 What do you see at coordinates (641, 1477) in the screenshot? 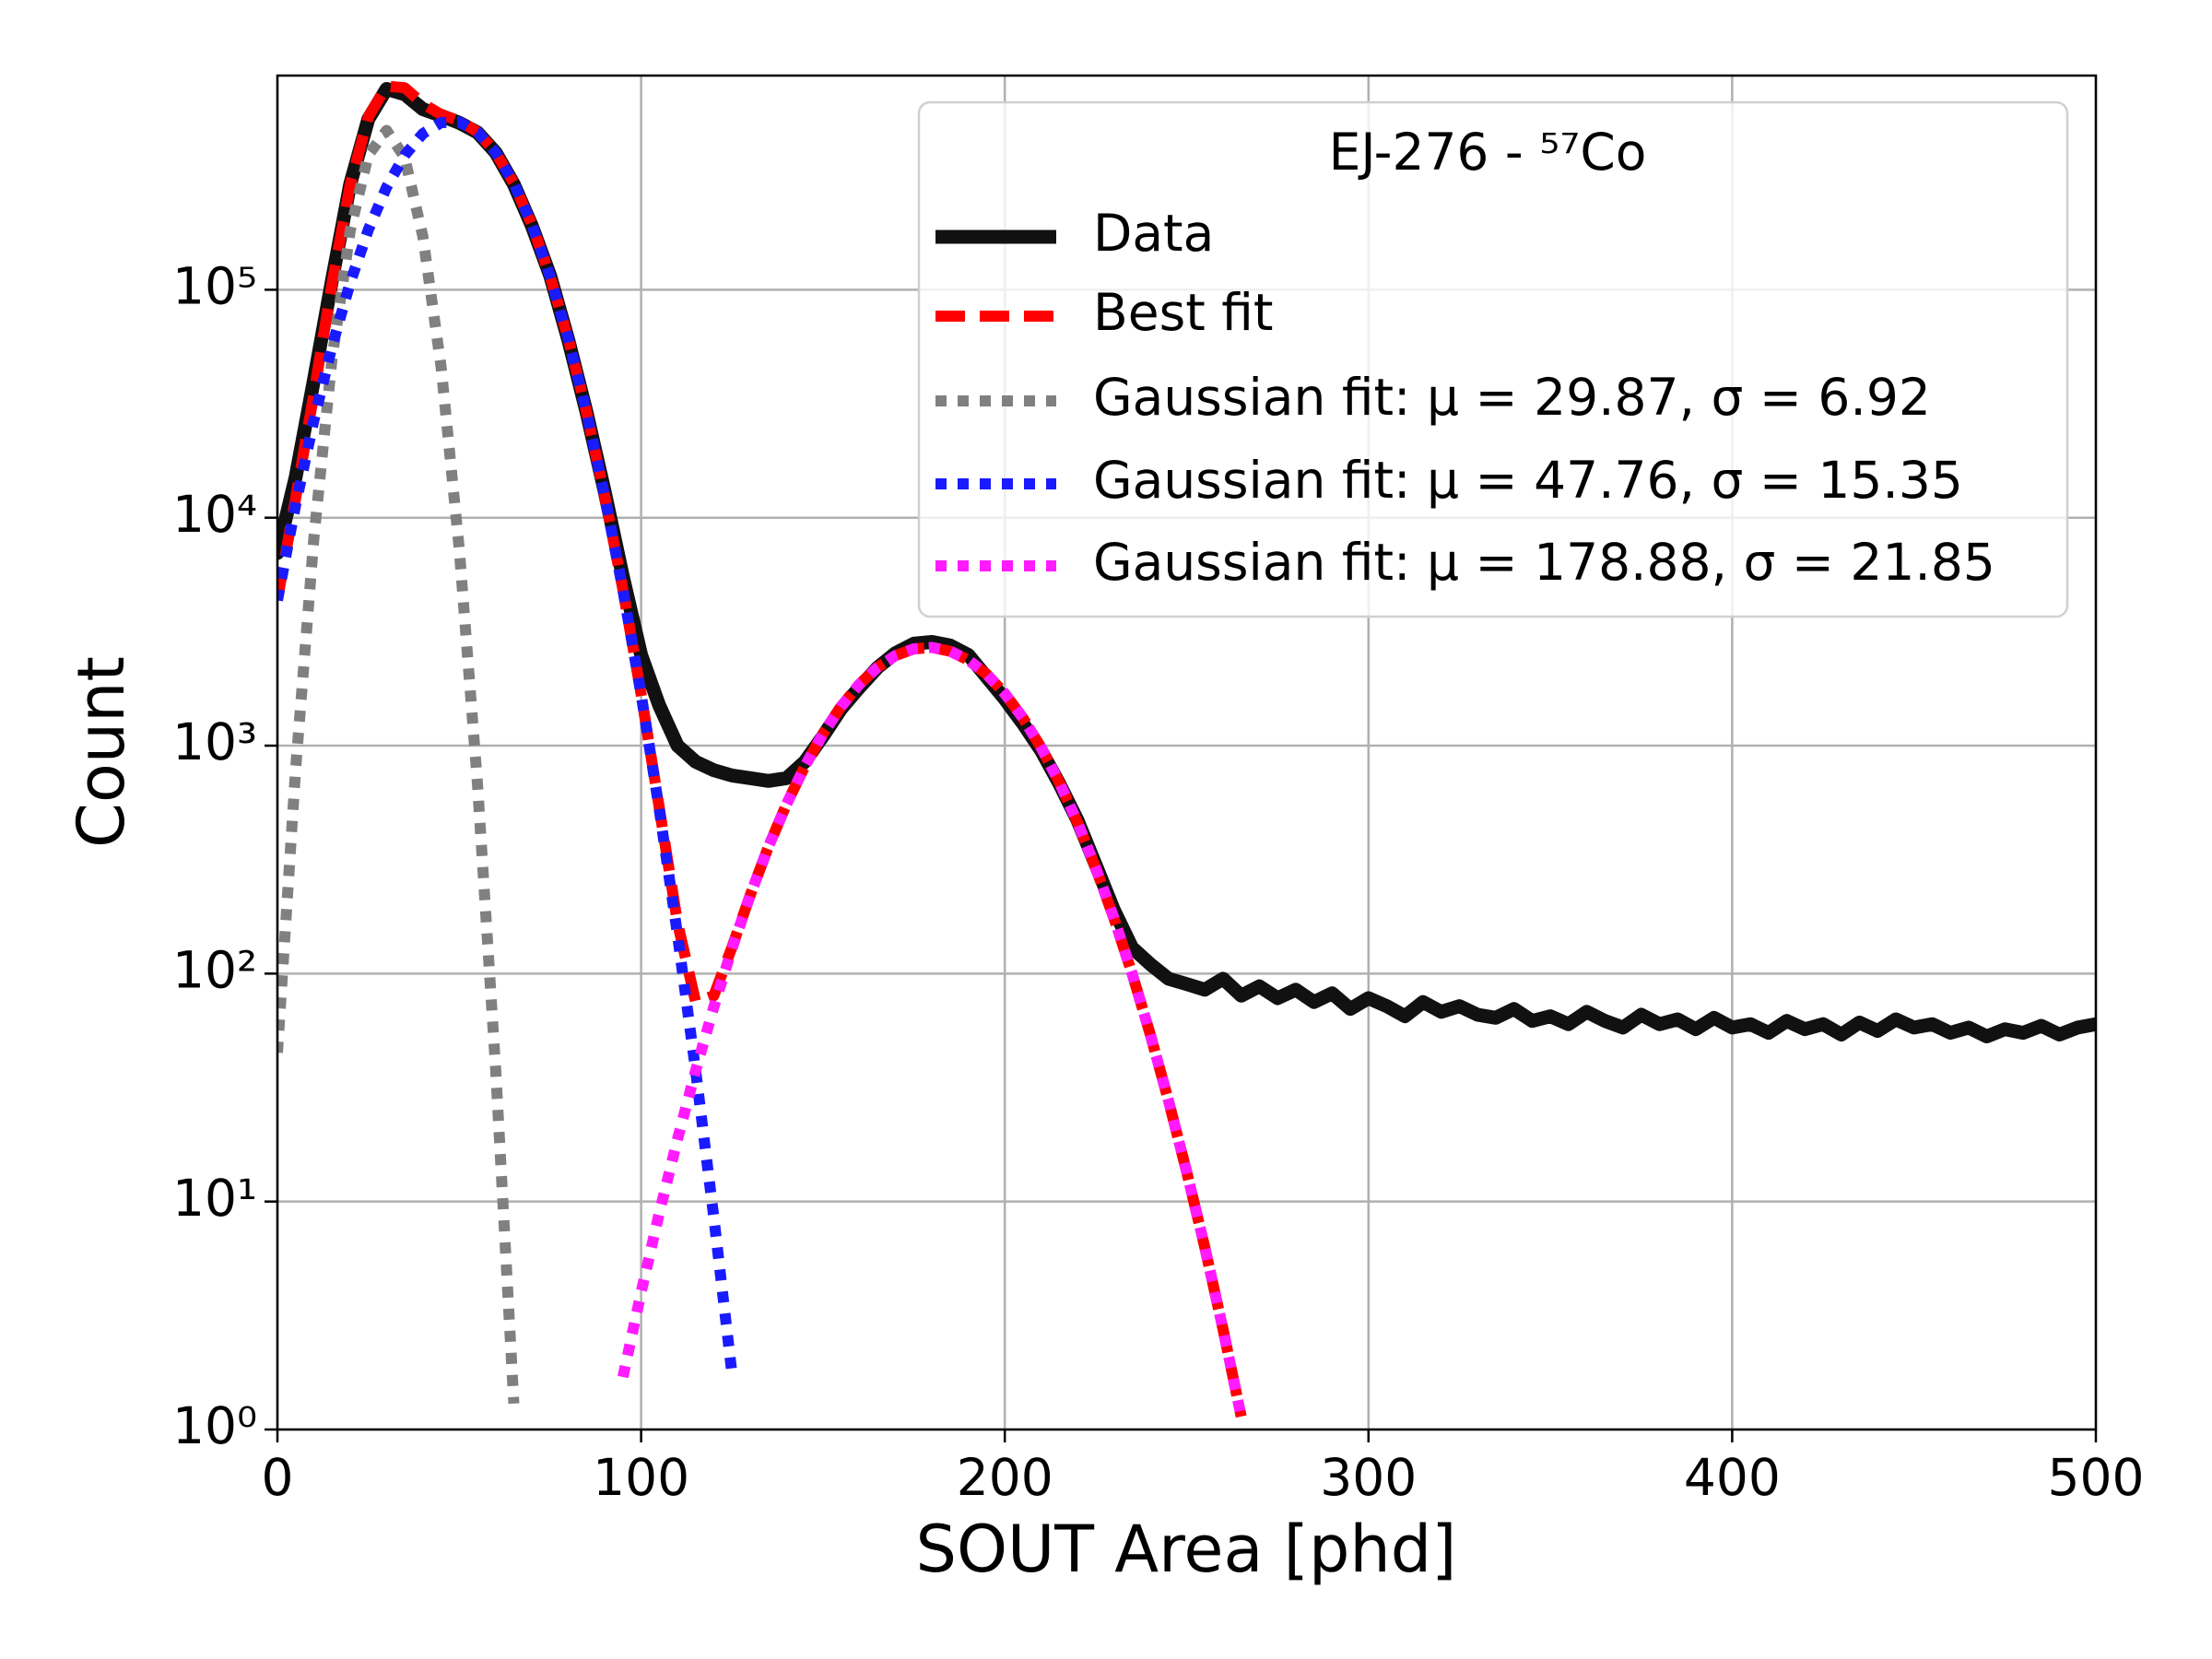
I see `x-tick-label: 100` at bounding box center [641, 1477].